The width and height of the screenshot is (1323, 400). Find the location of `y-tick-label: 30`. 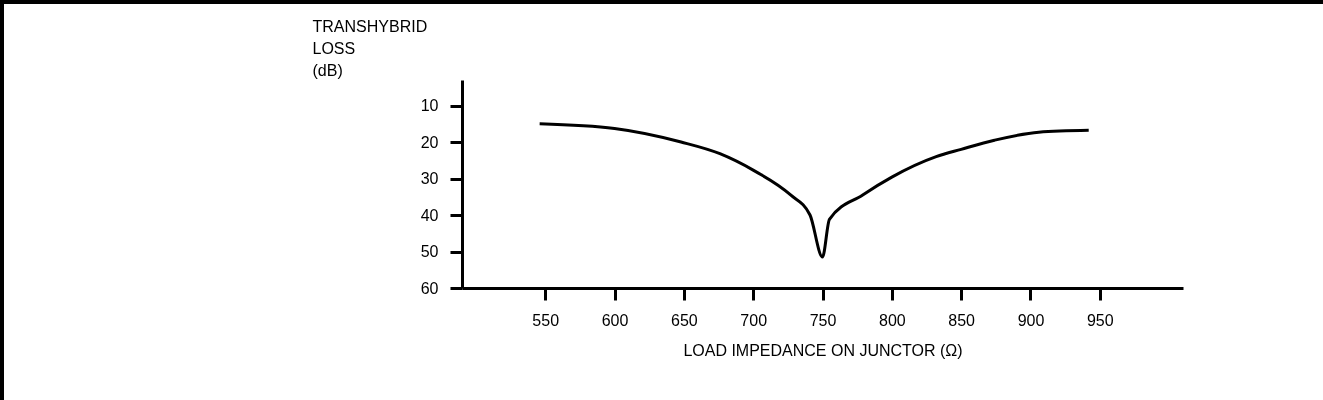

y-tick-label: 30 is located at coordinates (429, 179).